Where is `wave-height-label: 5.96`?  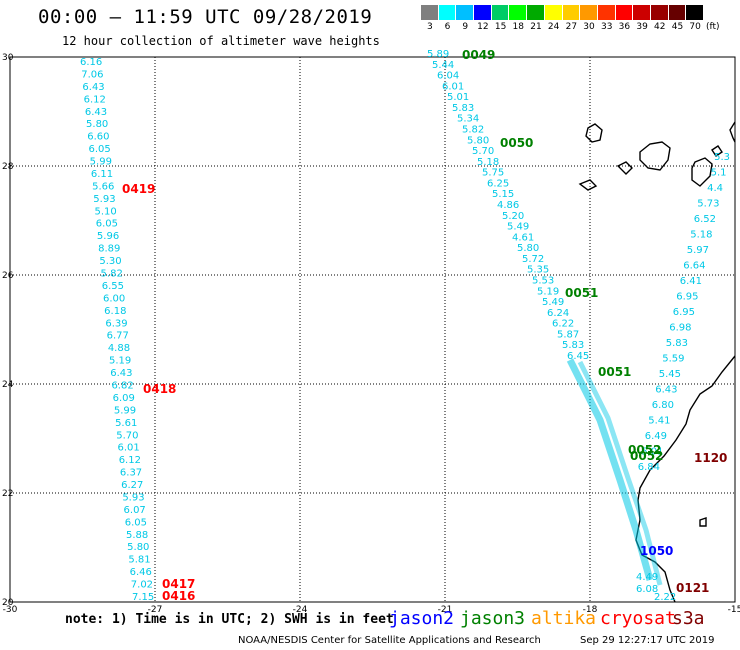
wave-height-label: 5.96 is located at coordinates (108, 236).